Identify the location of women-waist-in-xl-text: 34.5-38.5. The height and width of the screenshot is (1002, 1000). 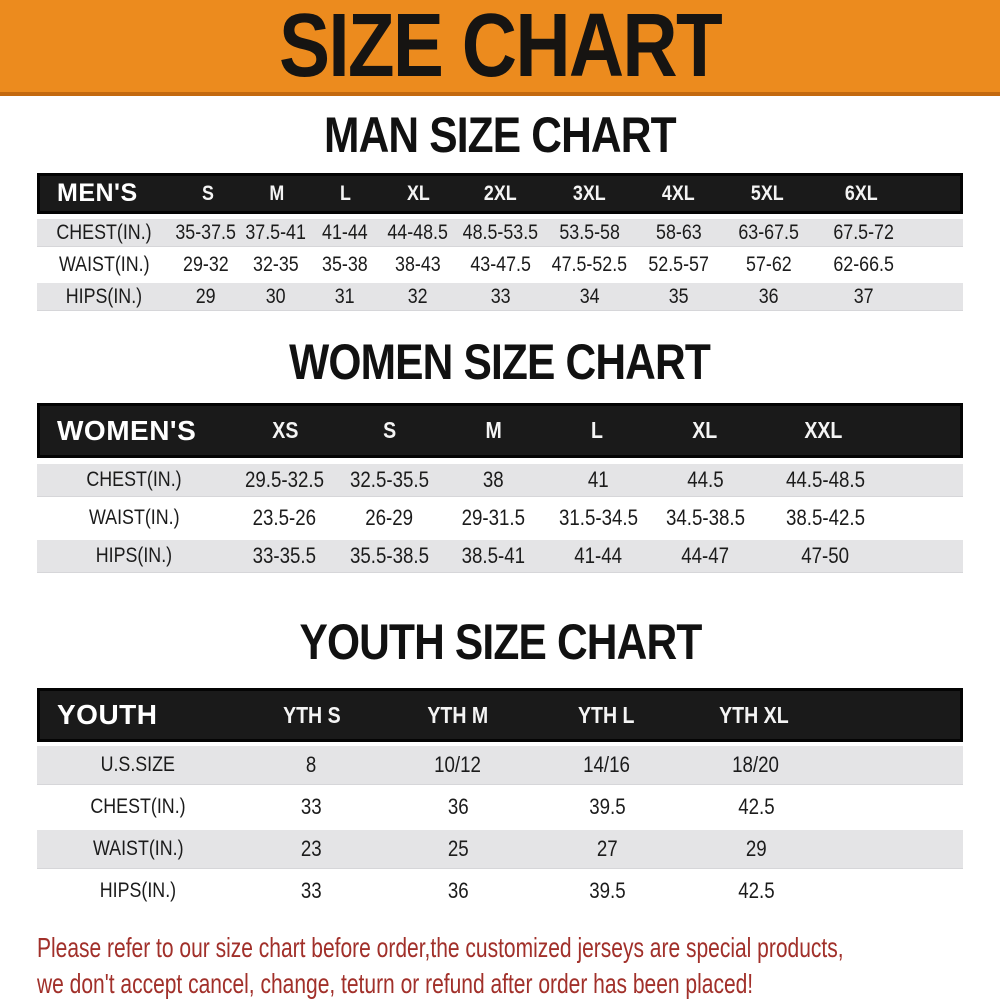
(706, 517).